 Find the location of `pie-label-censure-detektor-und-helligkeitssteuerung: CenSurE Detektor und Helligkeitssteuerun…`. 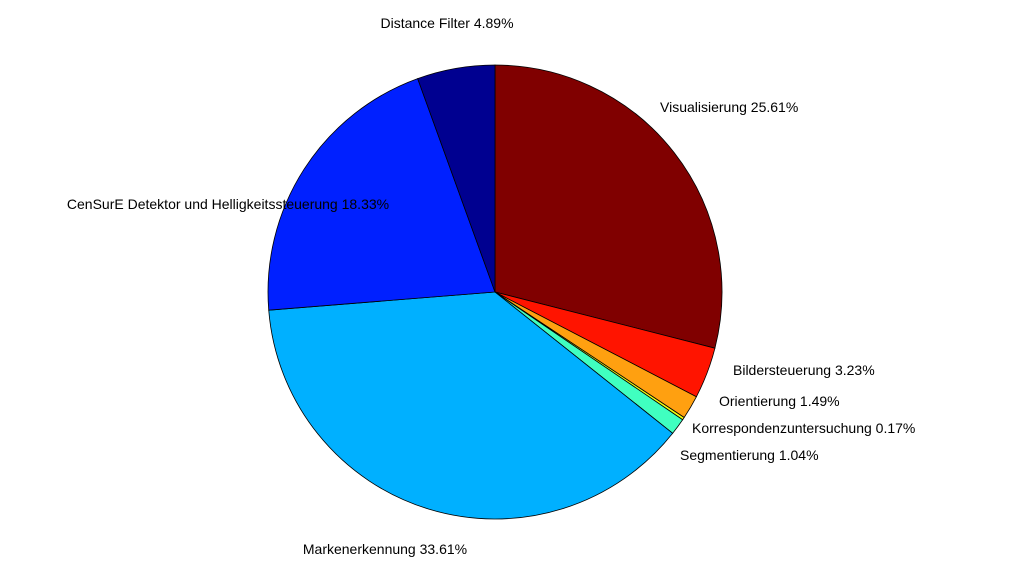

pie-label-censure-detektor-und-helligkeitssteuerung: CenSurE Detektor und Helligkeitssteuerun… is located at coordinates (228, 204).